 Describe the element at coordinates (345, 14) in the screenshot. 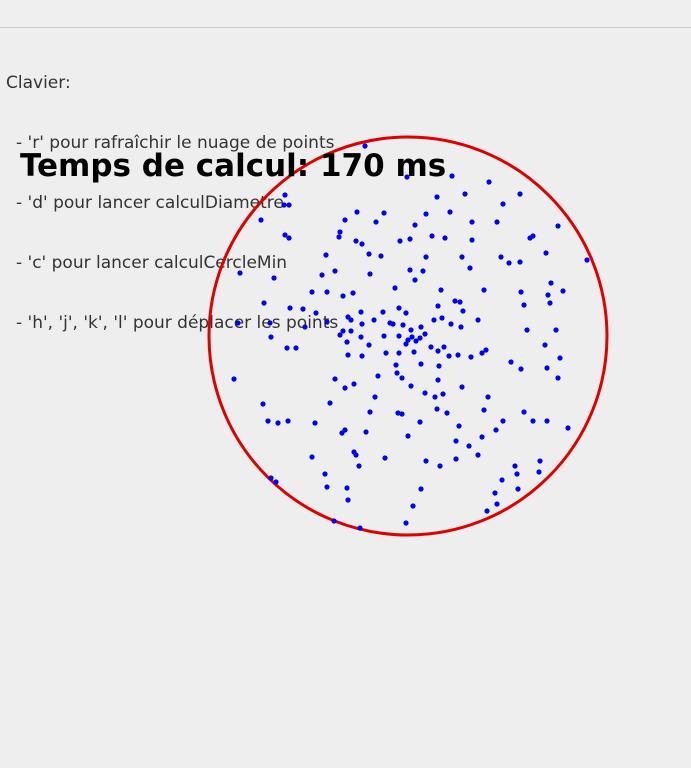

I see `window-title-bar` at that location.